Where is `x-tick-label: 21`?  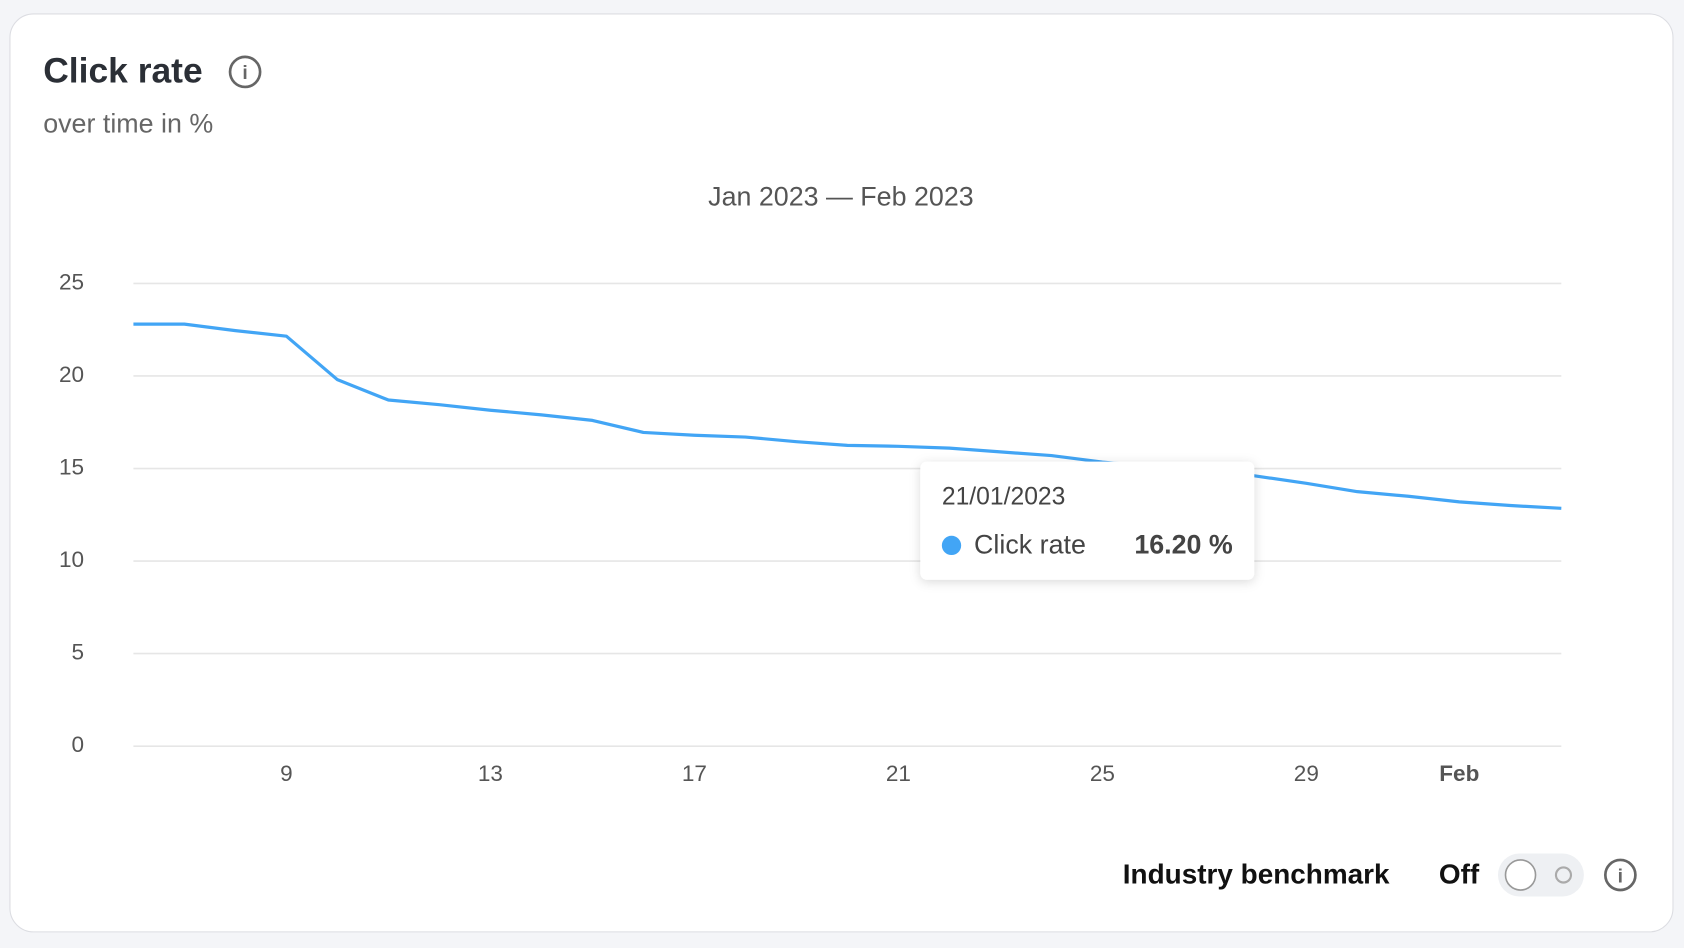
x-tick-label: 21 is located at coordinates (898, 773).